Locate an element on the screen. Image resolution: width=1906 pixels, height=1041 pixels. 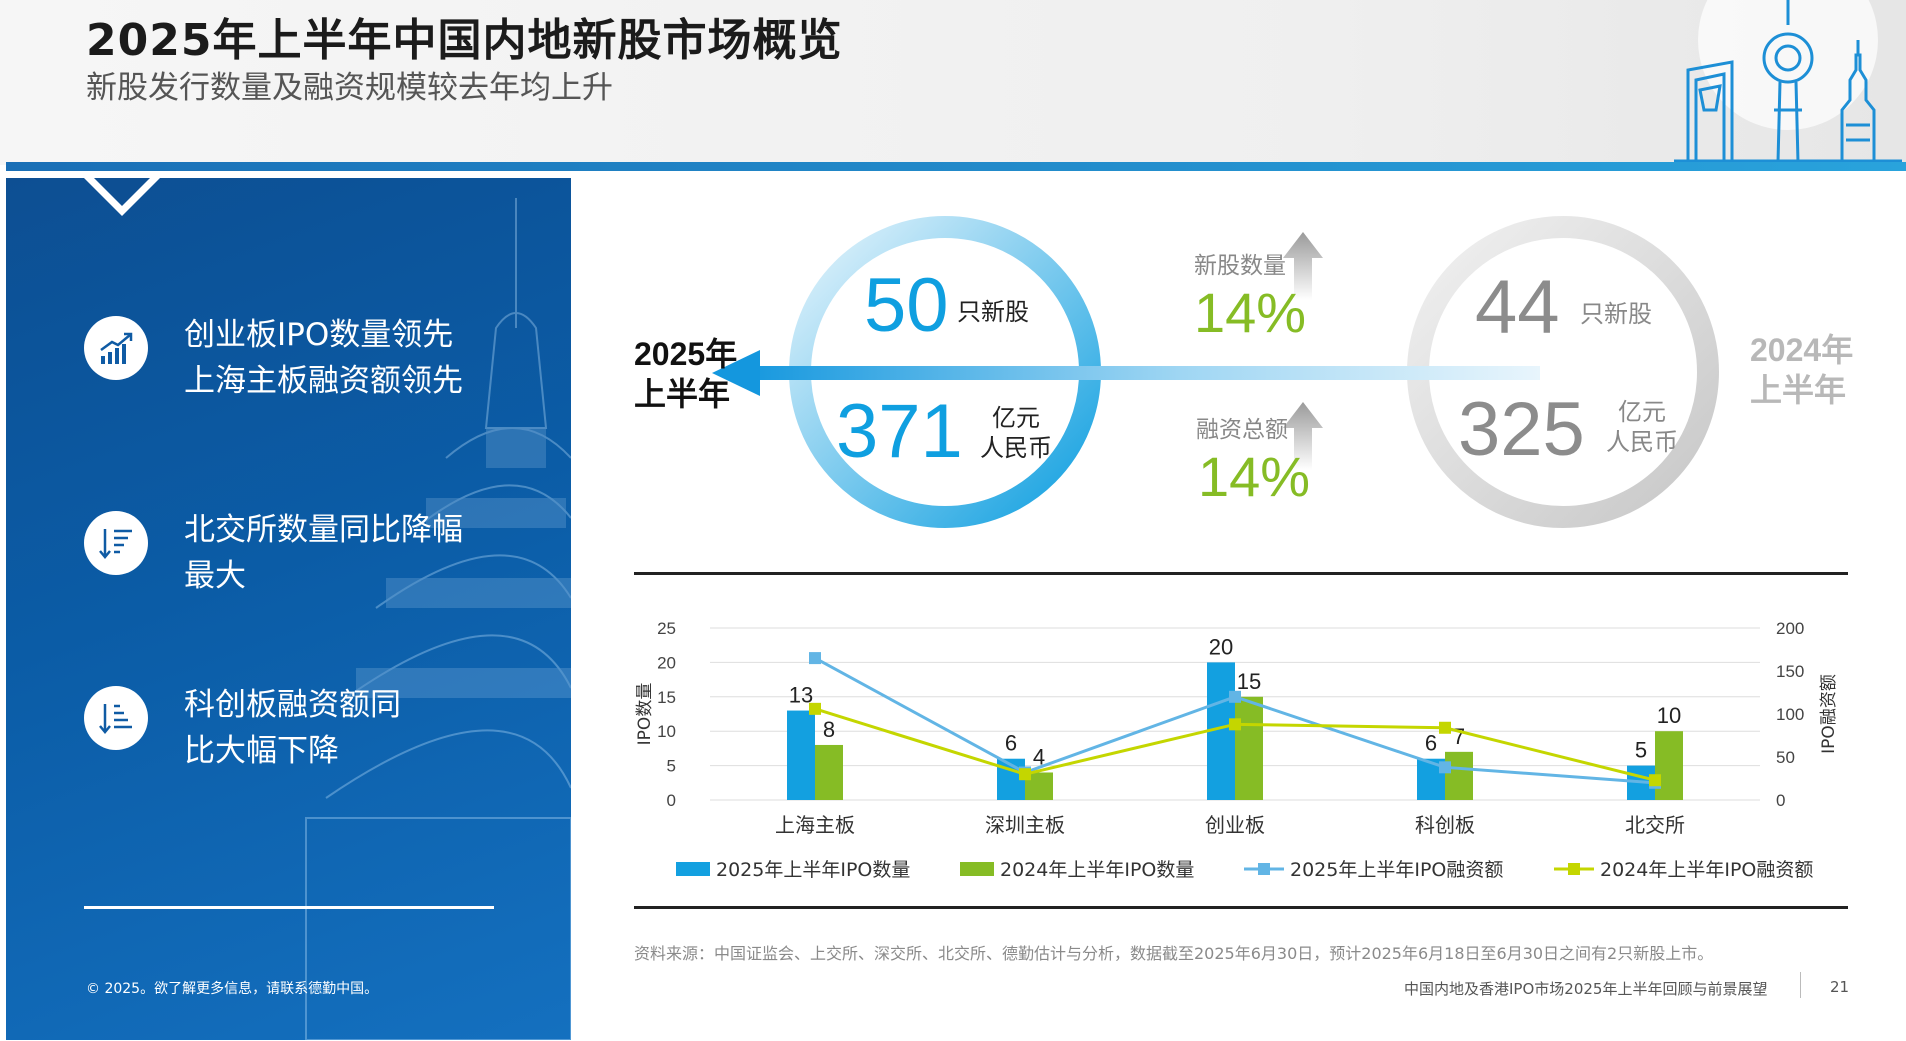
category-label: 科创板 is located at coordinates (1445, 825).